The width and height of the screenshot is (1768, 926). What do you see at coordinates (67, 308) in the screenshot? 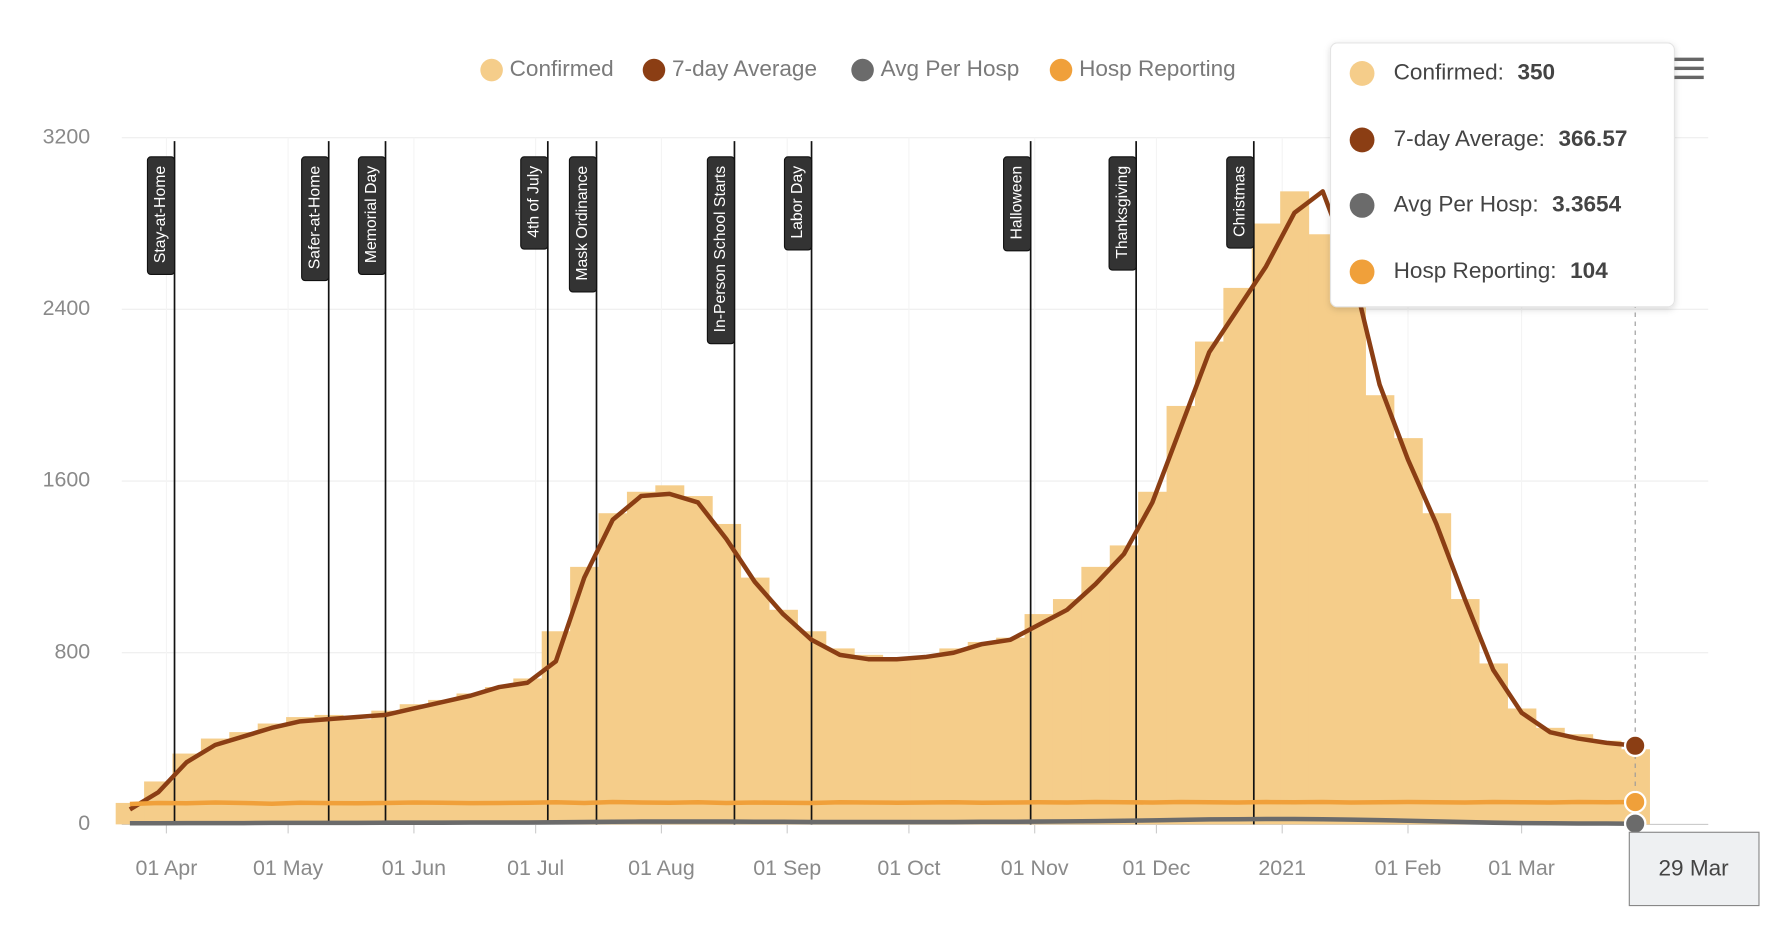
I see `y-tick-label: 2400` at bounding box center [67, 308].